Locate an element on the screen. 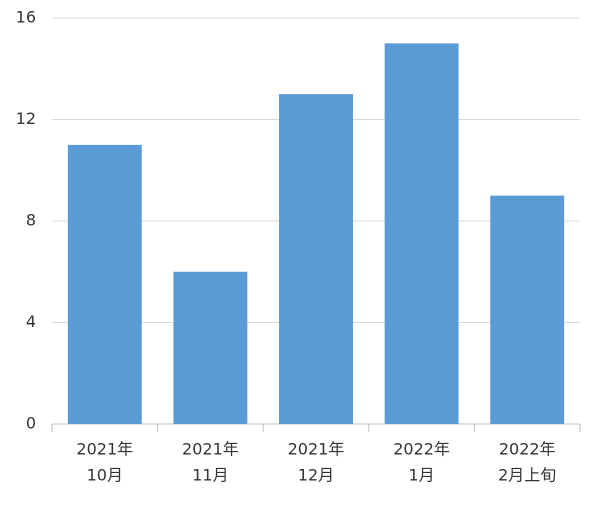 Image resolution: width=600 pixels, height=512 pixels. y-tick-label: 8 is located at coordinates (31, 220).